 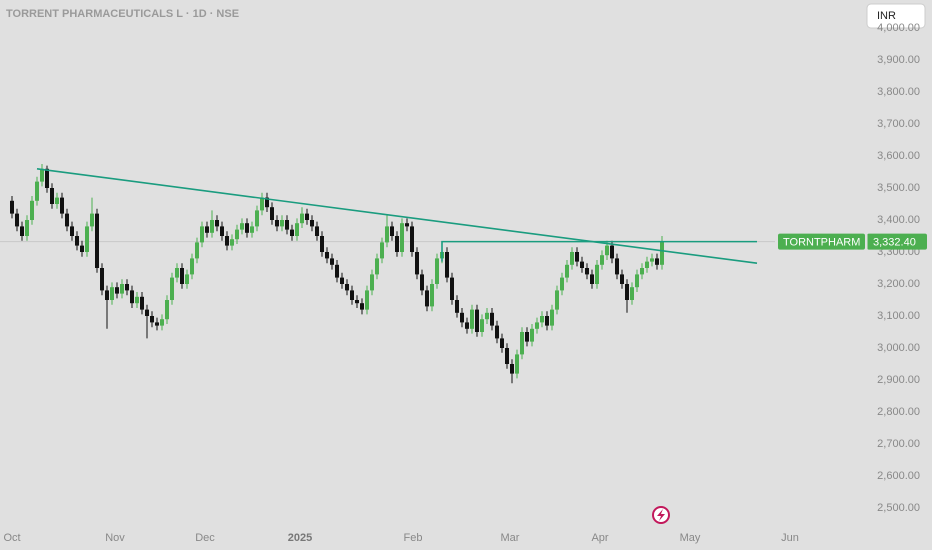 What do you see at coordinates (790, 538) in the screenshot?
I see `x-tick-label: Jun` at bounding box center [790, 538].